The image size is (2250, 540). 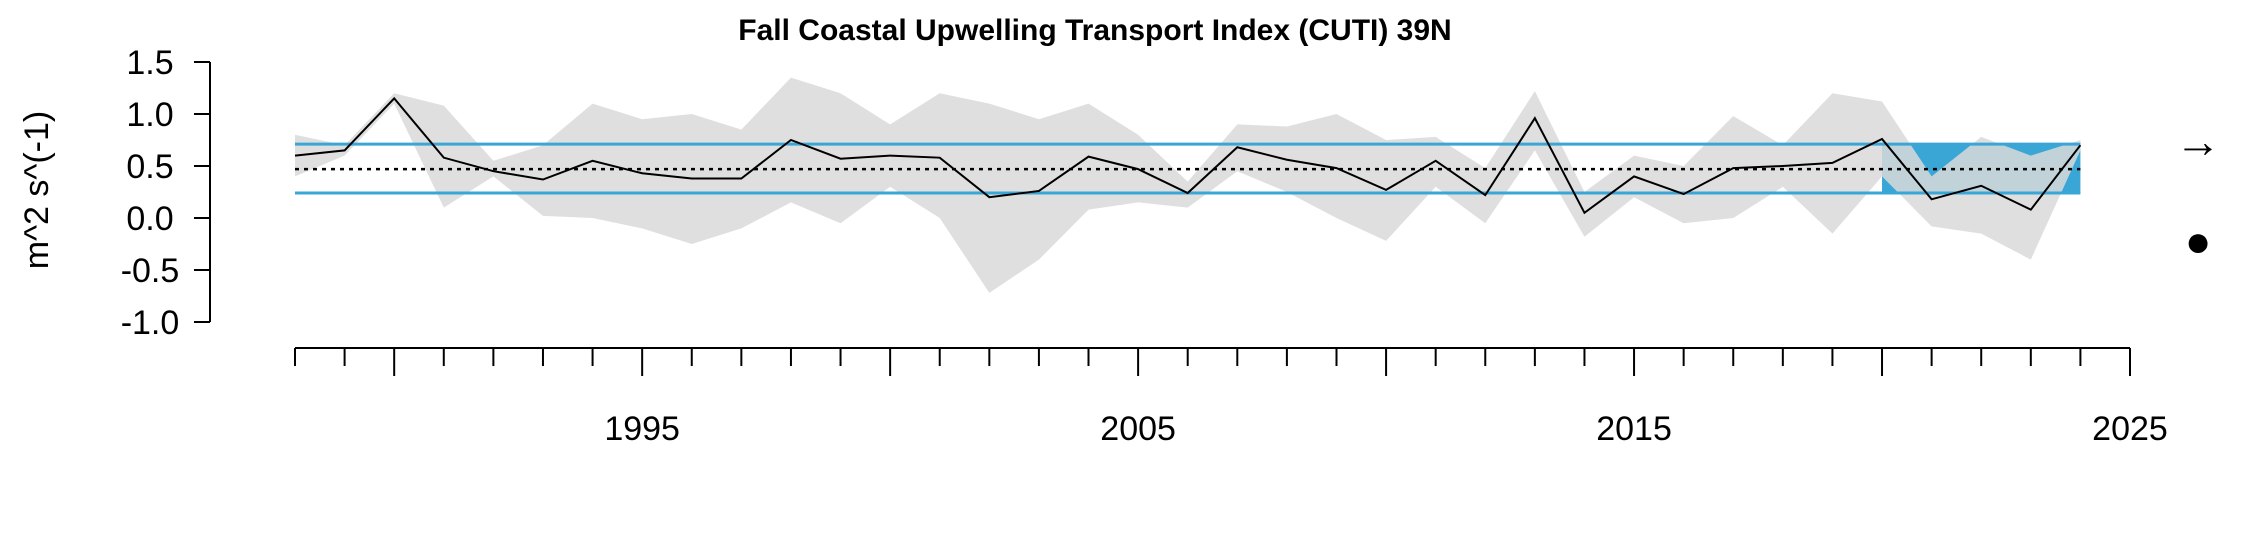 I want to click on x-tick-label: 2005, so click(x=1138, y=429).